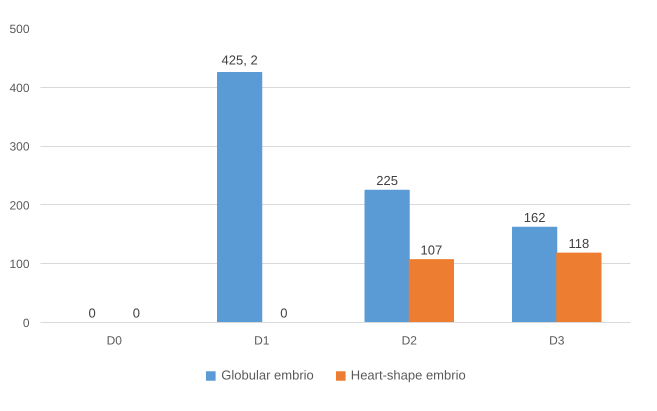  I want to click on x-tick-label: D1, so click(262, 341).